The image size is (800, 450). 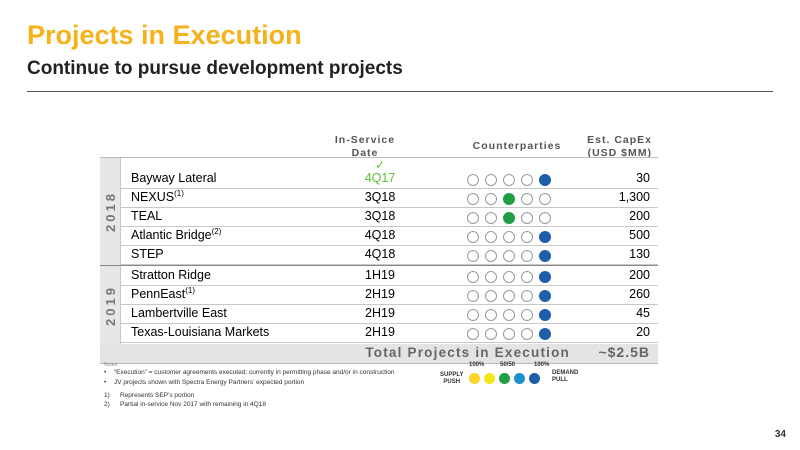 I want to click on year-label-2019: 2019, so click(x=110, y=305).